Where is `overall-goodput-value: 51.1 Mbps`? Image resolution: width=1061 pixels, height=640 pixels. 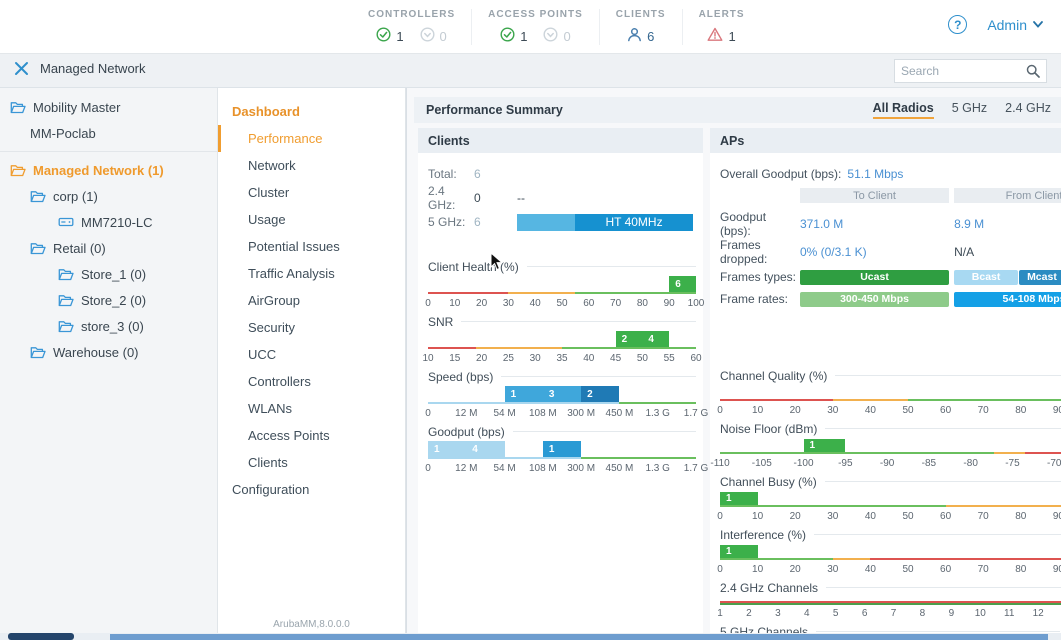
overall-goodput-value: 51.1 Mbps is located at coordinates (875, 174).